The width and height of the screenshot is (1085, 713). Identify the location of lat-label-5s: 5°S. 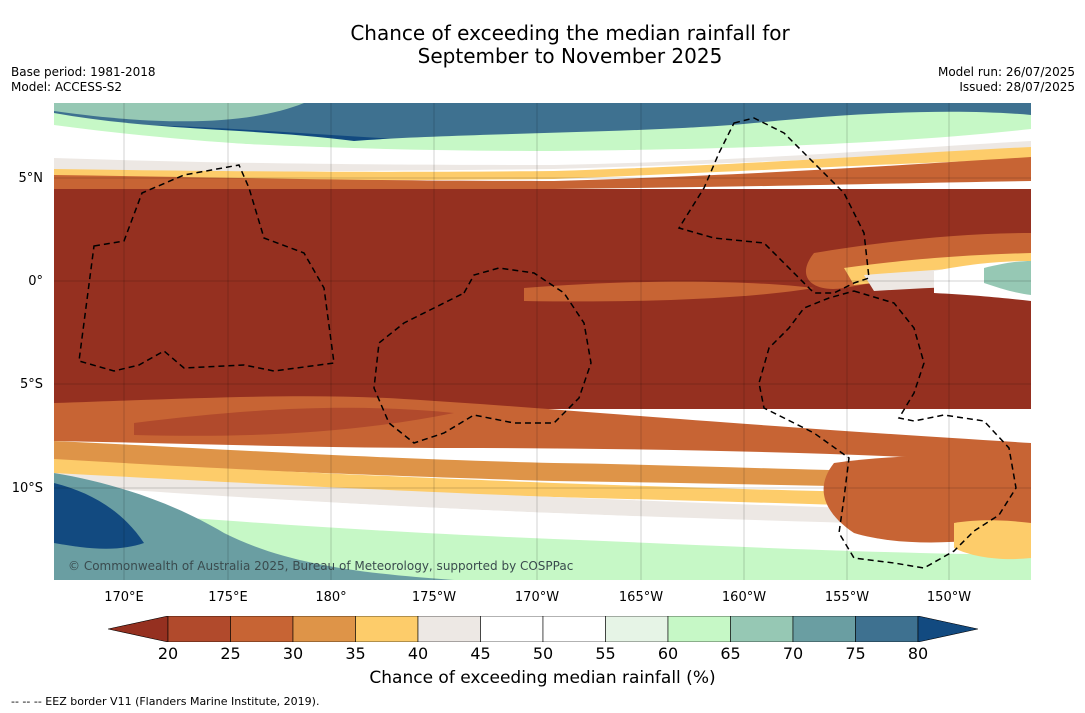
(31, 384).